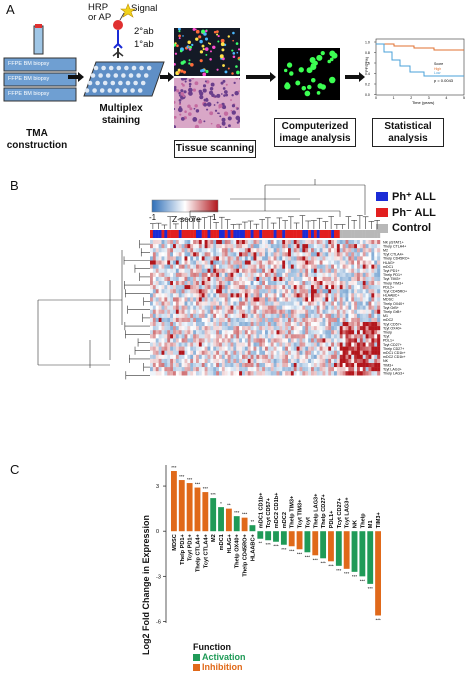 This screenshot has height=695, width=474. I want to click on group-cell, so click(246, 234).